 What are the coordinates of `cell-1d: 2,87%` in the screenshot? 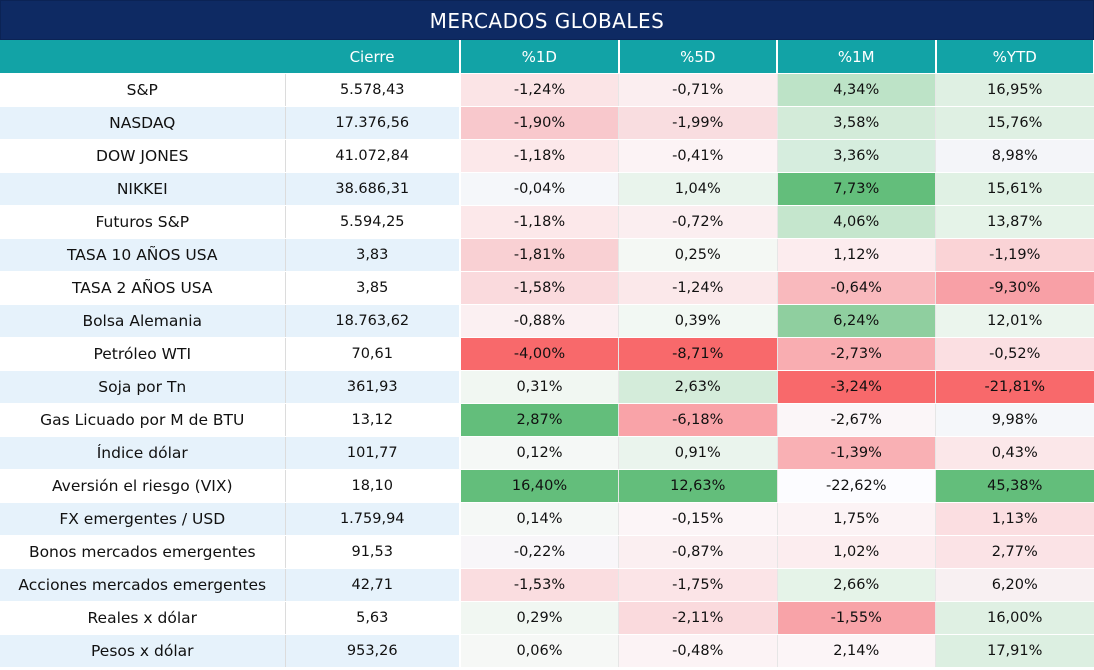 It's located at (539, 420).